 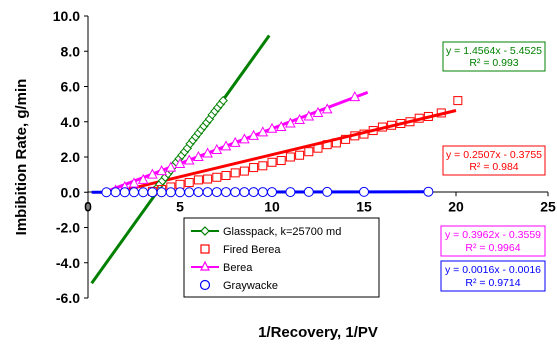 I want to click on equation-box-glasspack: y = 1.4564x - 5.4525 R² = 0.993, so click(x=494, y=56).